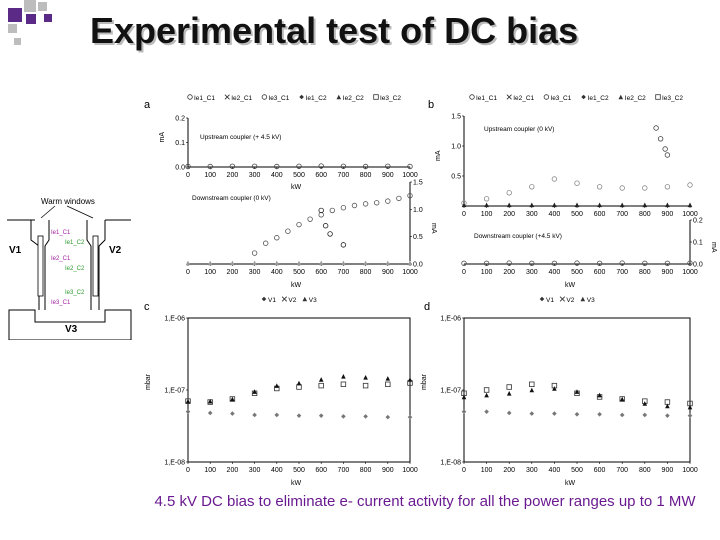  Describe the element at coordinates (600, 214) in the screenshot. I see `x-tick-label: 600` at that location.